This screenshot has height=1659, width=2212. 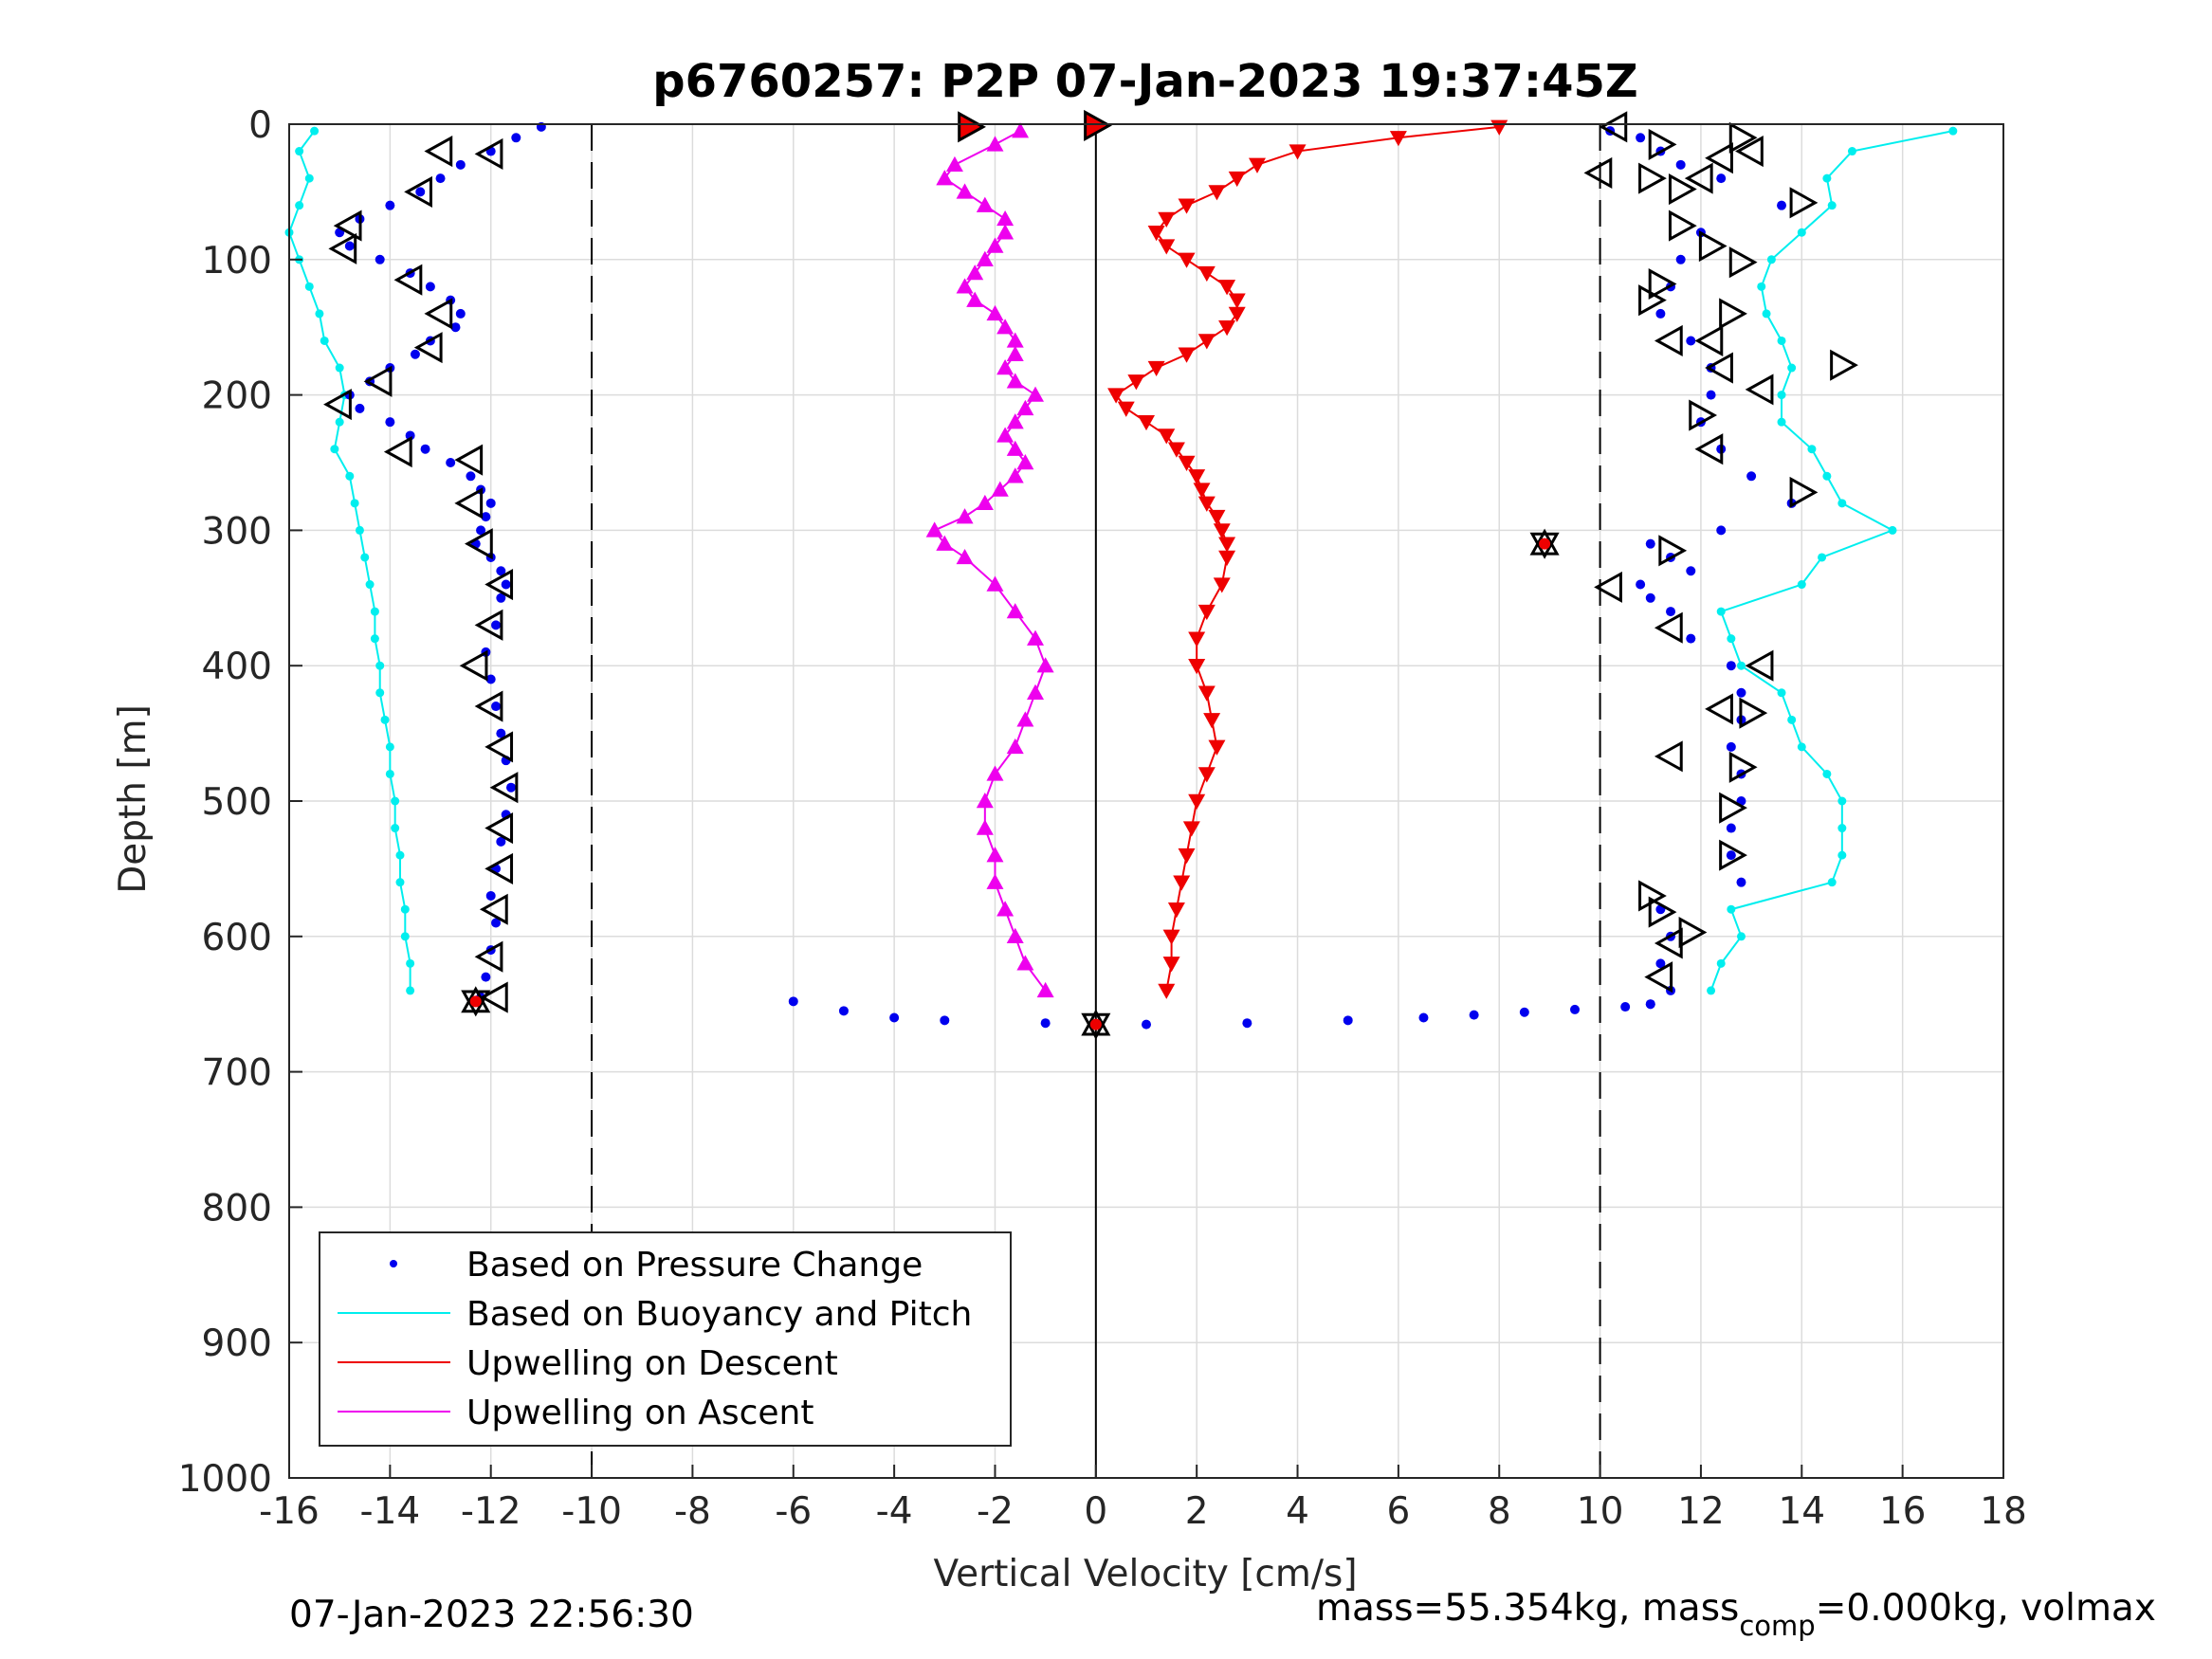 I want to click on x-tick-label: 14, so click(x=1801, y=1511).